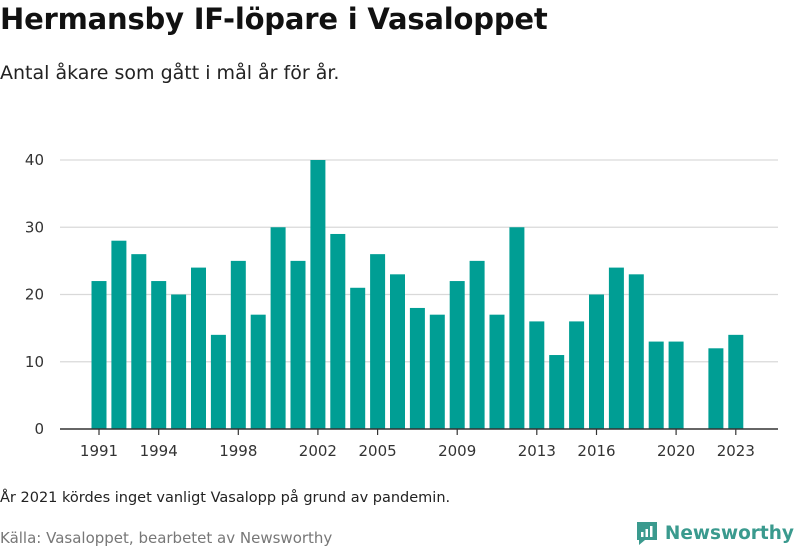 The width and height of the screenshot is (800, 550). Describe the element at coordinates (318, 451) in the screenshot. I see `x-tick-label: 2002` at that location.